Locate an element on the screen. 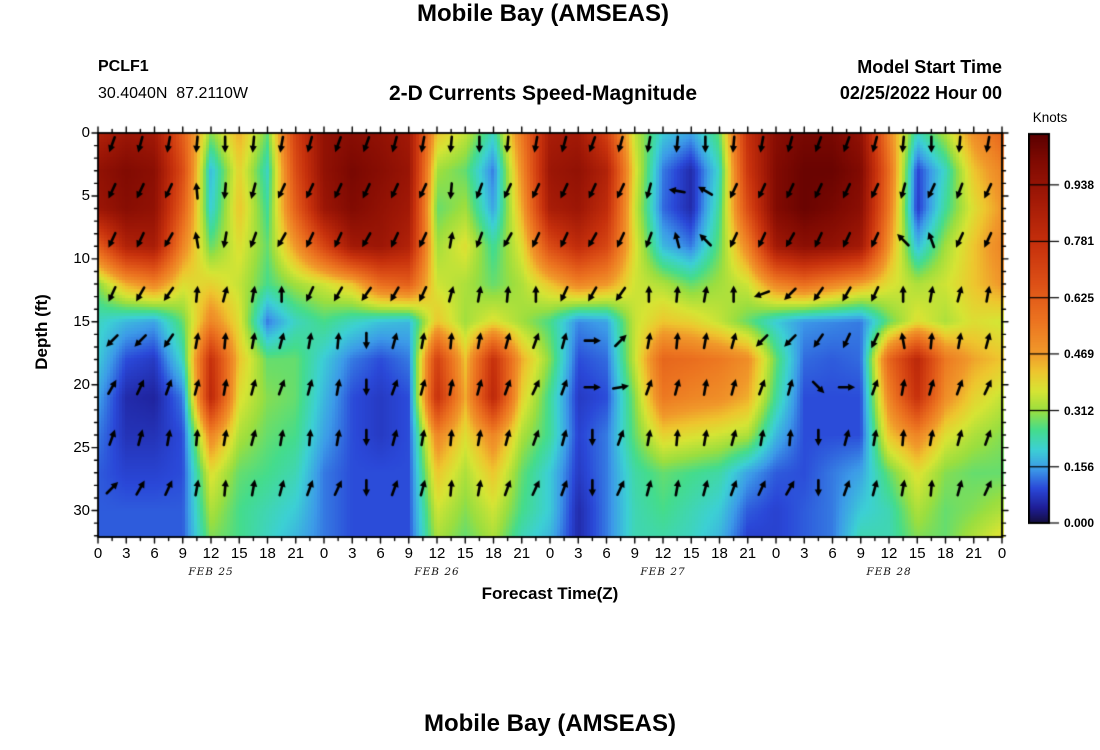 This screenshot has width=1100, height=750. plot-subtitle: 2-D Currents Speed-Magnitude is located at coordinates (543, 93).